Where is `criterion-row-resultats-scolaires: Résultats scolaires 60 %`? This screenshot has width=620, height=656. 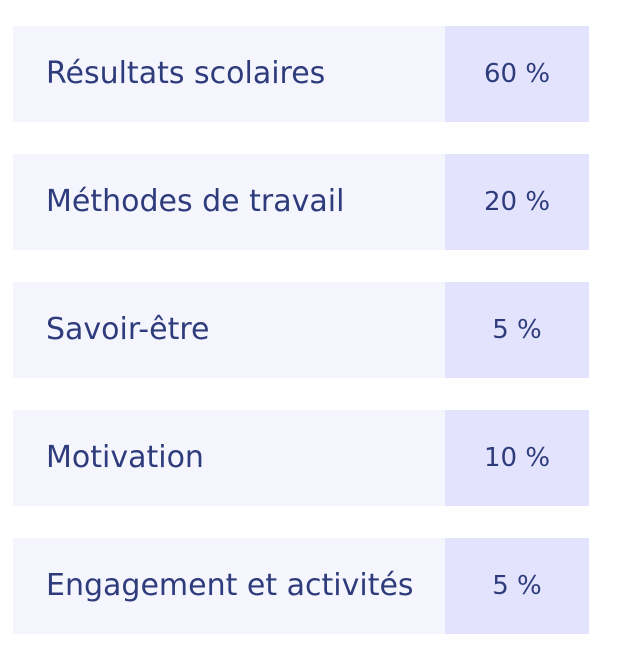
criterion-row-resultats-scolaires: Résultats scolaires 60 % is located at coordinates (301, 74).